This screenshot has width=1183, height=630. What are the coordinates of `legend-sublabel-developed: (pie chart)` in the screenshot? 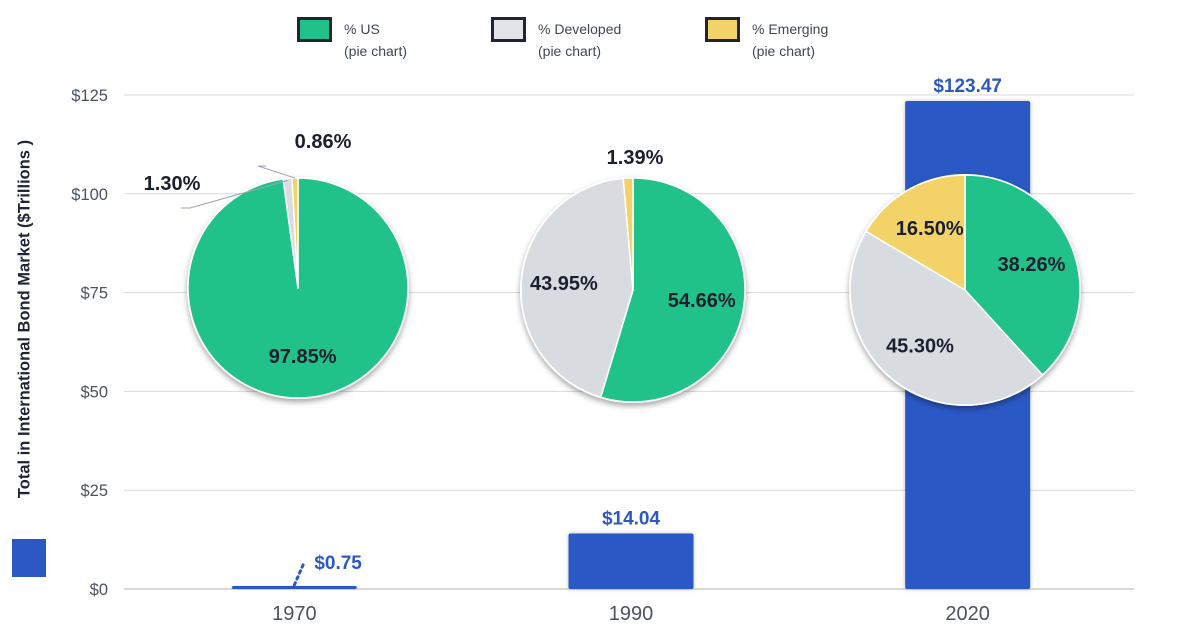 It's located at (570, 51).